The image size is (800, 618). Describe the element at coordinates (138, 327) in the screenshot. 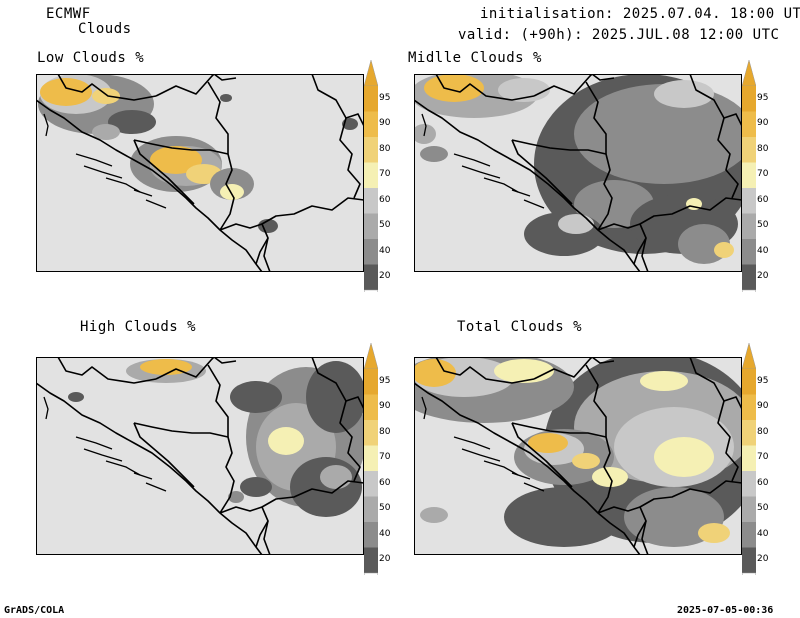

I see `panel-title-high: High Clouds %` at that location.